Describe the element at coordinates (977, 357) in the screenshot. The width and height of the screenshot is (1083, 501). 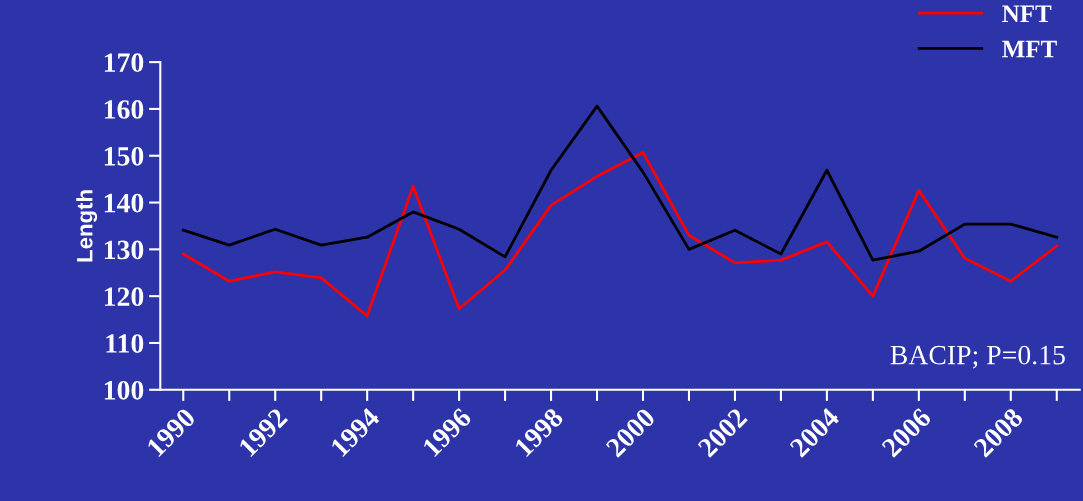
I see `annotation: BACIP; P=0.15` at that location.